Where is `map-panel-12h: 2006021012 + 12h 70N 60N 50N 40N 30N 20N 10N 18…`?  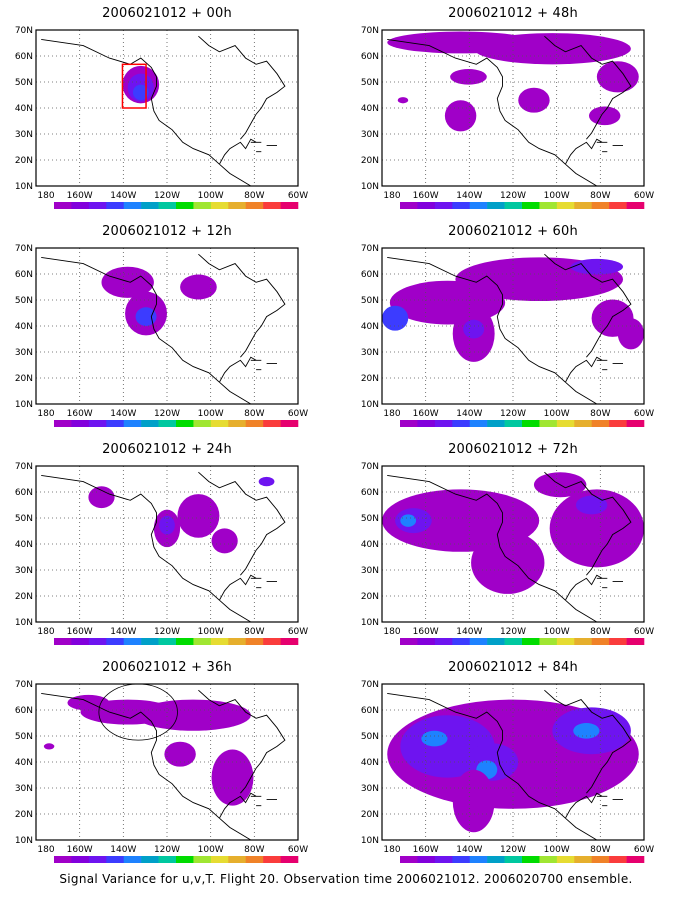 map-panel-12h: 2006021012 + 12h 70N 60N 50N 40N 30N 20N 10N 18… is located at coordinates (160, 323).